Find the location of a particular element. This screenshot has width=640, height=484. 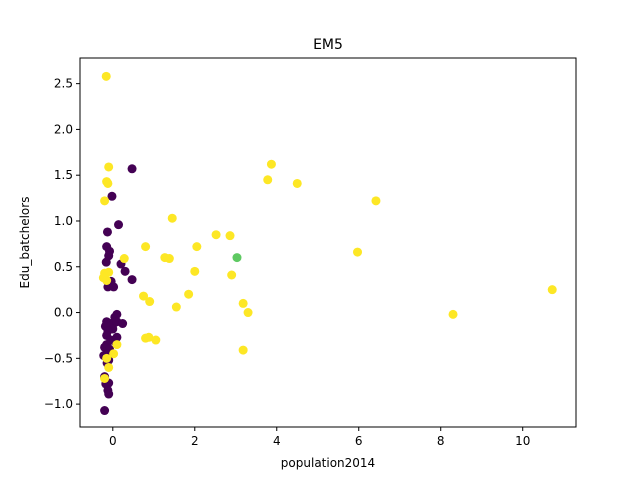

x-tick-label: 6 is located at coordinates (359, 441).